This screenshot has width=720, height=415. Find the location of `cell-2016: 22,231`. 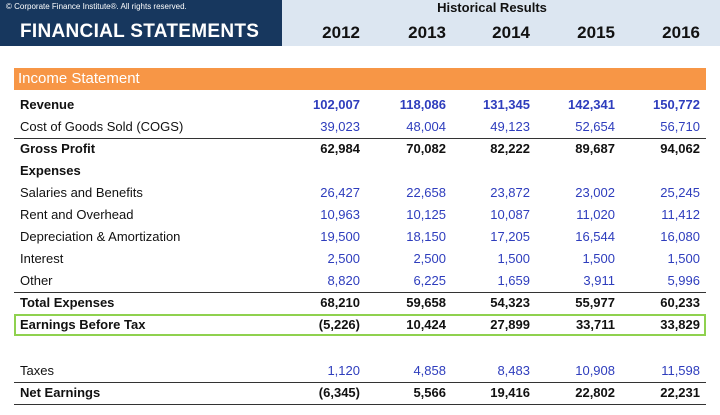

cell-2016: 22,231 is located at coordinates (680, 392).